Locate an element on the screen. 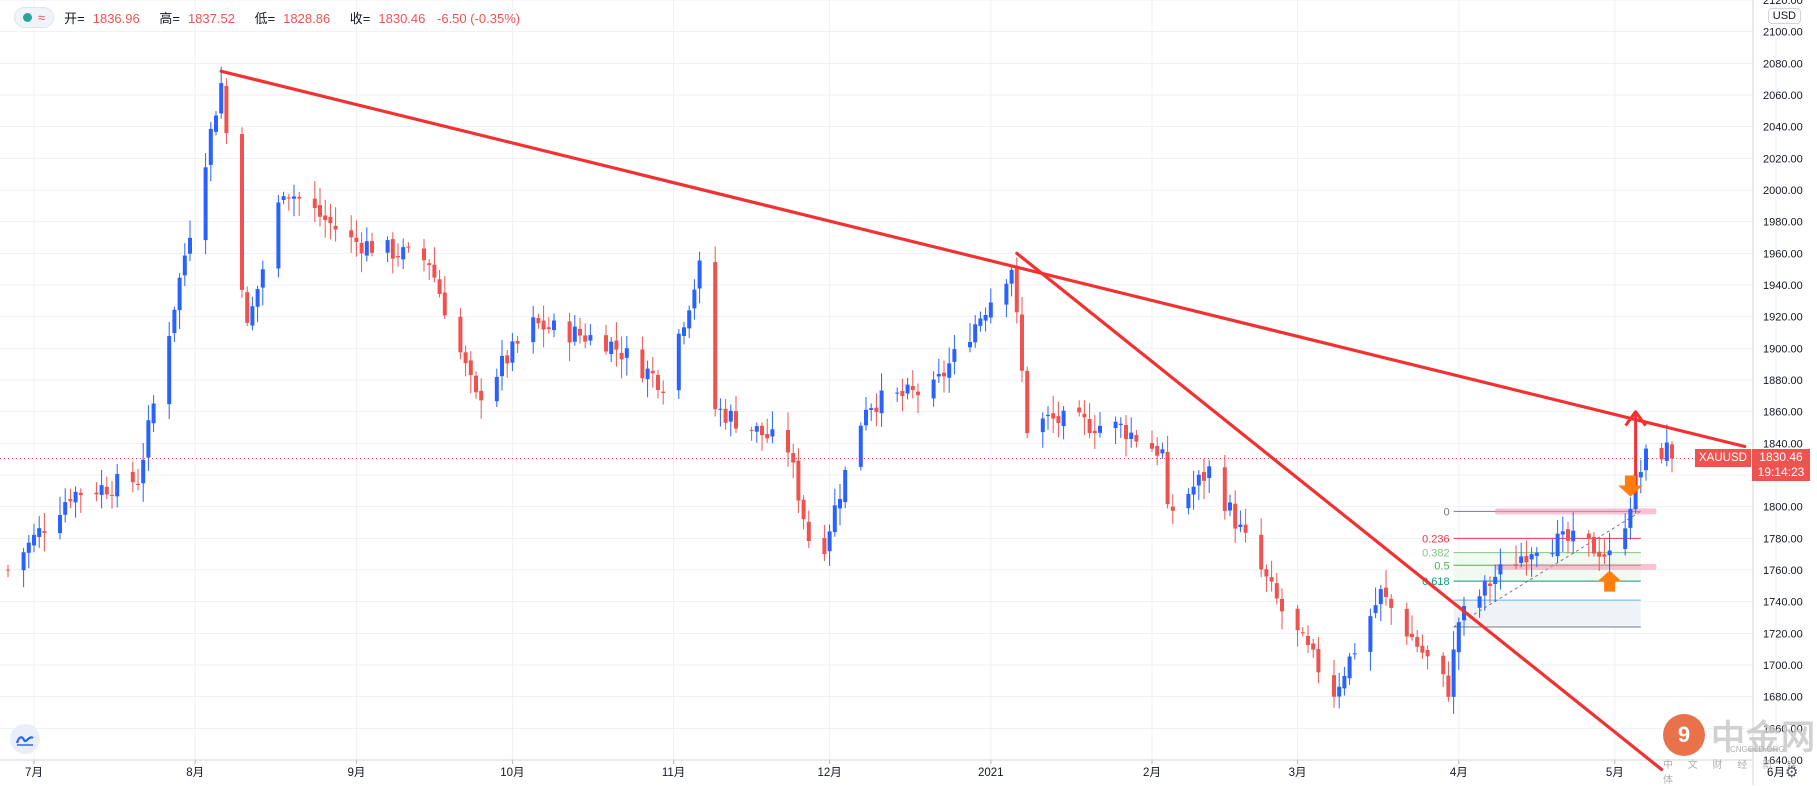  tradingview-logo-icon is located at coordinates (25, 739).